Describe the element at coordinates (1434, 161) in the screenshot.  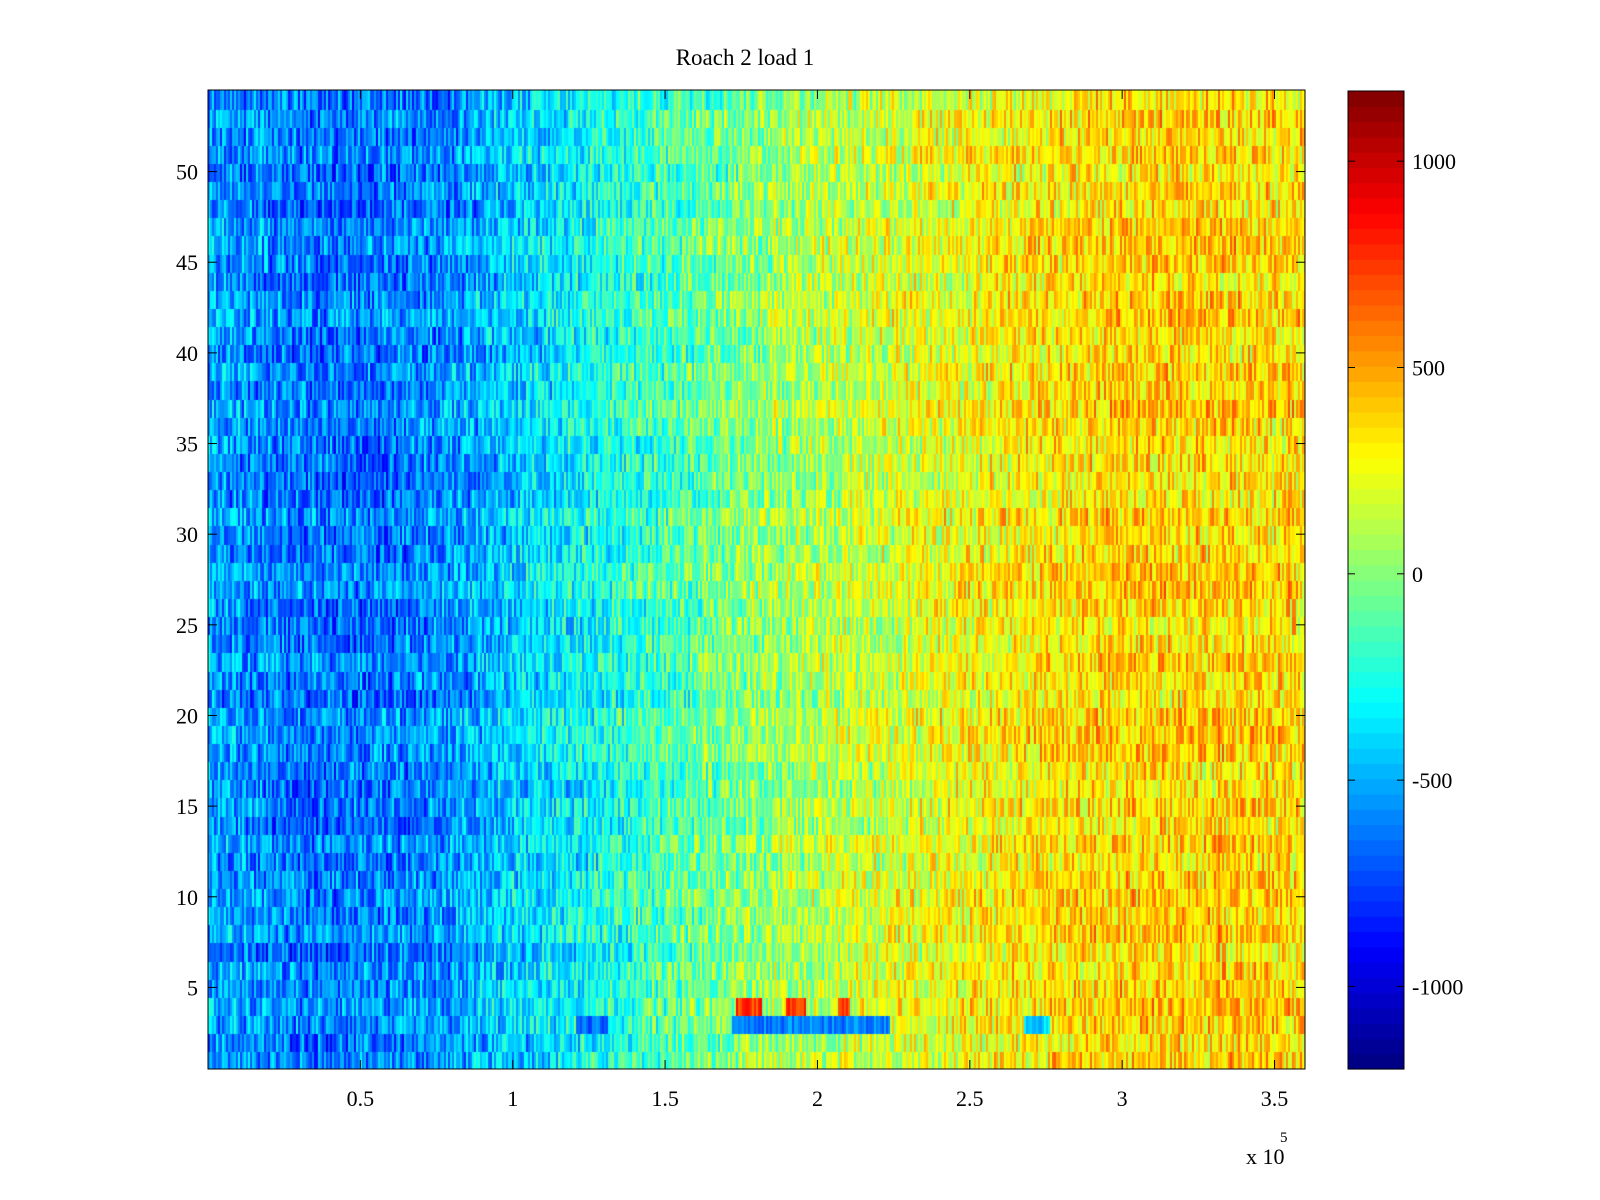
I see `colorbar-tick-label: 1000` at that location.